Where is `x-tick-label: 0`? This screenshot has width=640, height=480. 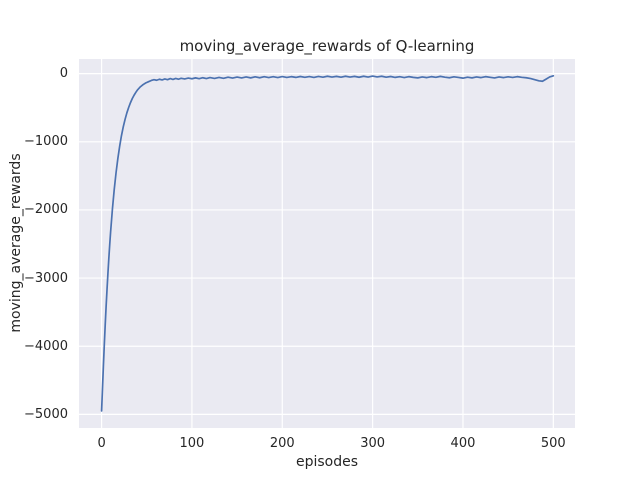 x-tick-label: 0 is located at coordinates (101, 443).